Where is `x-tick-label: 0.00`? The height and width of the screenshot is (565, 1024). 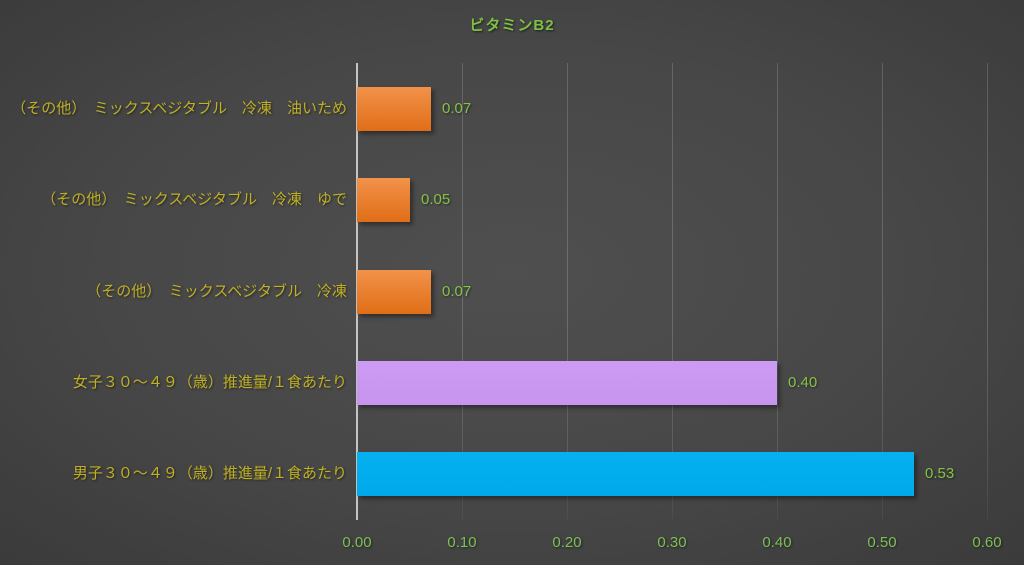
x-tick-label: 0.00 is located at coordinates (357, 542).